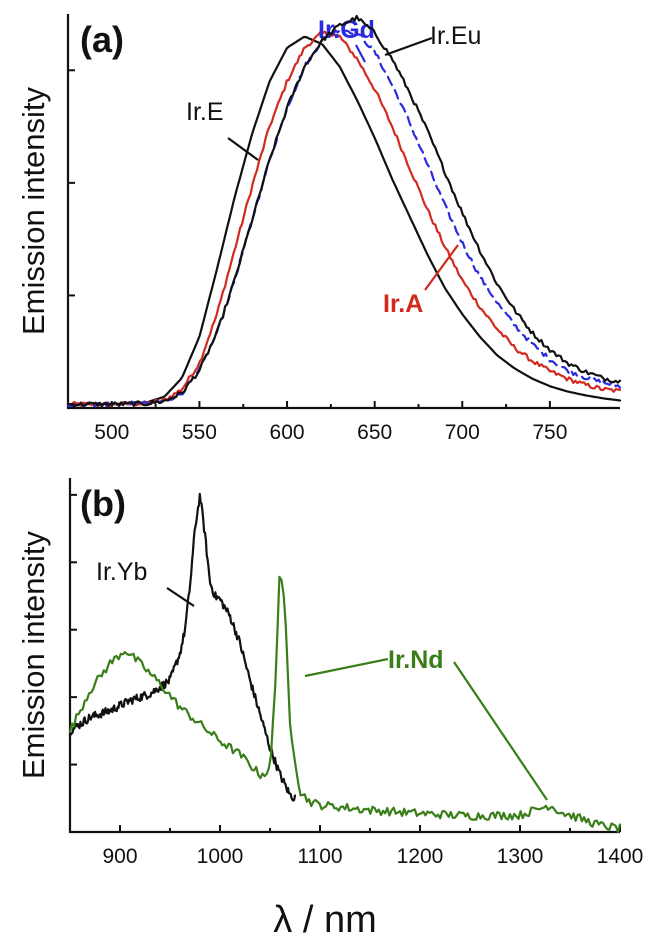 The height and width of the screenshot is (943, 650). I want to click on series-ir-yb, so click(182, 647).